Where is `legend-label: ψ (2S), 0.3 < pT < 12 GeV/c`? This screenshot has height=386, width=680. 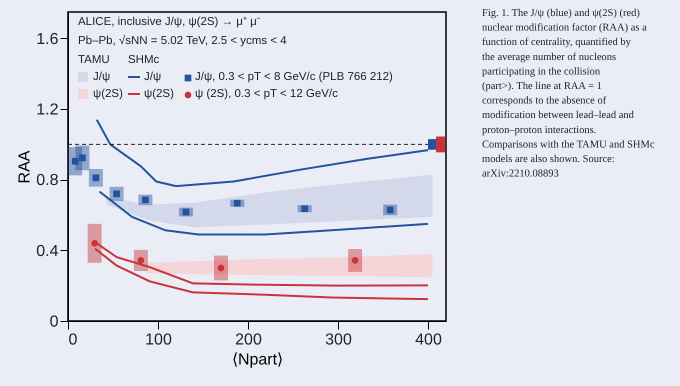
legend-label: ψ (2S), 0.3 < pT < 12 GeV/c is located at coordinates (266, 94).